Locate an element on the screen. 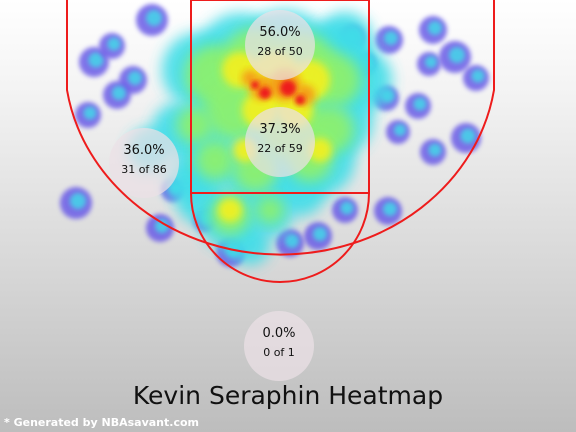 This screenshot has height=432, width=576. zone-paint-pct: 37.3% is located at coordinates (280, 129).